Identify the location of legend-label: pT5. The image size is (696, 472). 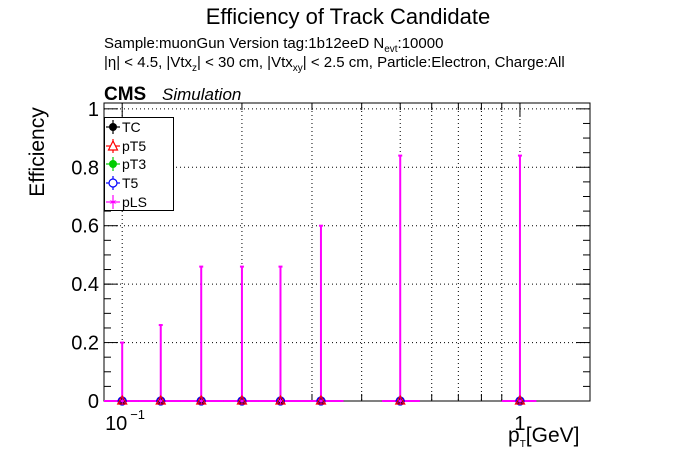
(134, 145).